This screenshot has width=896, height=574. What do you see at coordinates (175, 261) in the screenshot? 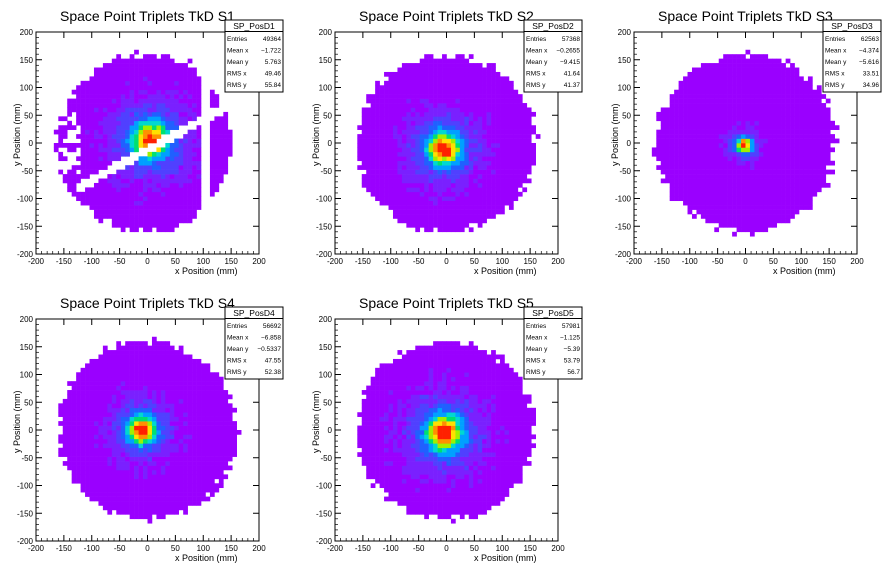
I see `x-tick-label: 50` at bounding box center [175, 261].